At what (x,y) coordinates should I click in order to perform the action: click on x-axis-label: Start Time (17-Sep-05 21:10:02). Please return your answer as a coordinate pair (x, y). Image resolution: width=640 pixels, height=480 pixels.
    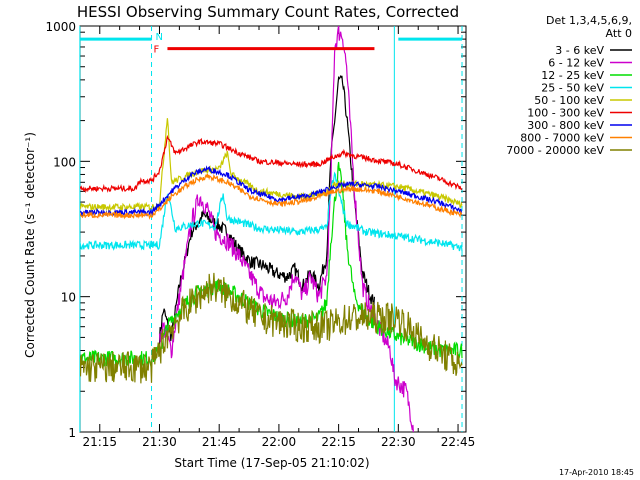
    Looking at the image, I should click on (271, 463).